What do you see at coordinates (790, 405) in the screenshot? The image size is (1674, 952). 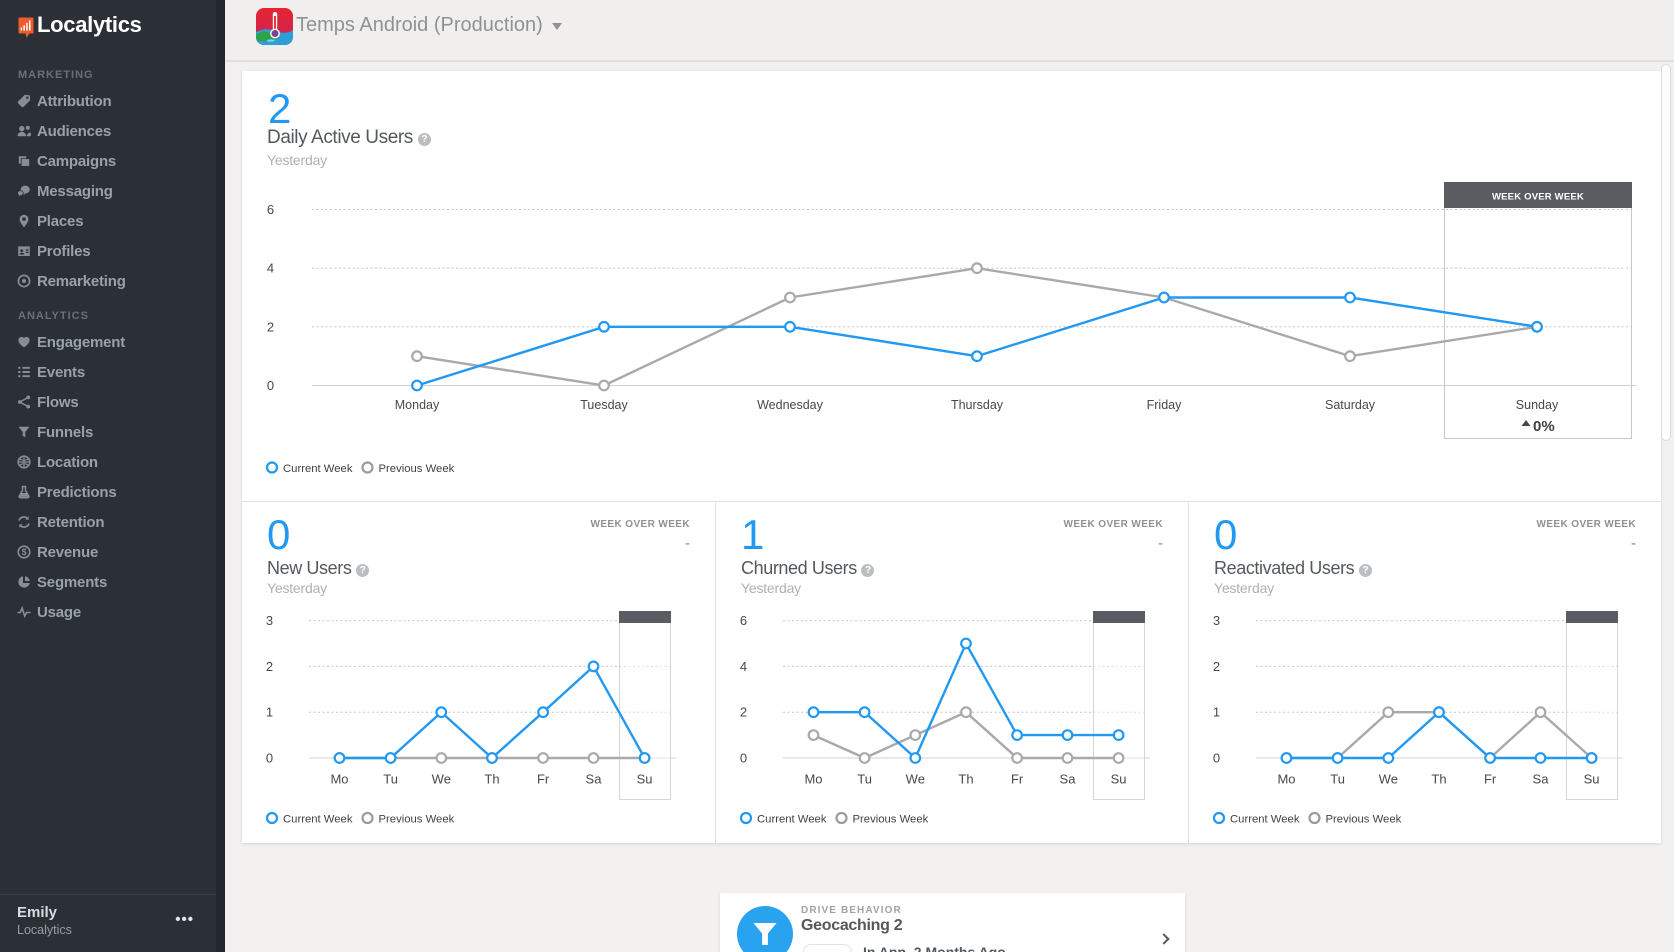 I see `svg-text: Wednesday` at bounding box center [790, 405].